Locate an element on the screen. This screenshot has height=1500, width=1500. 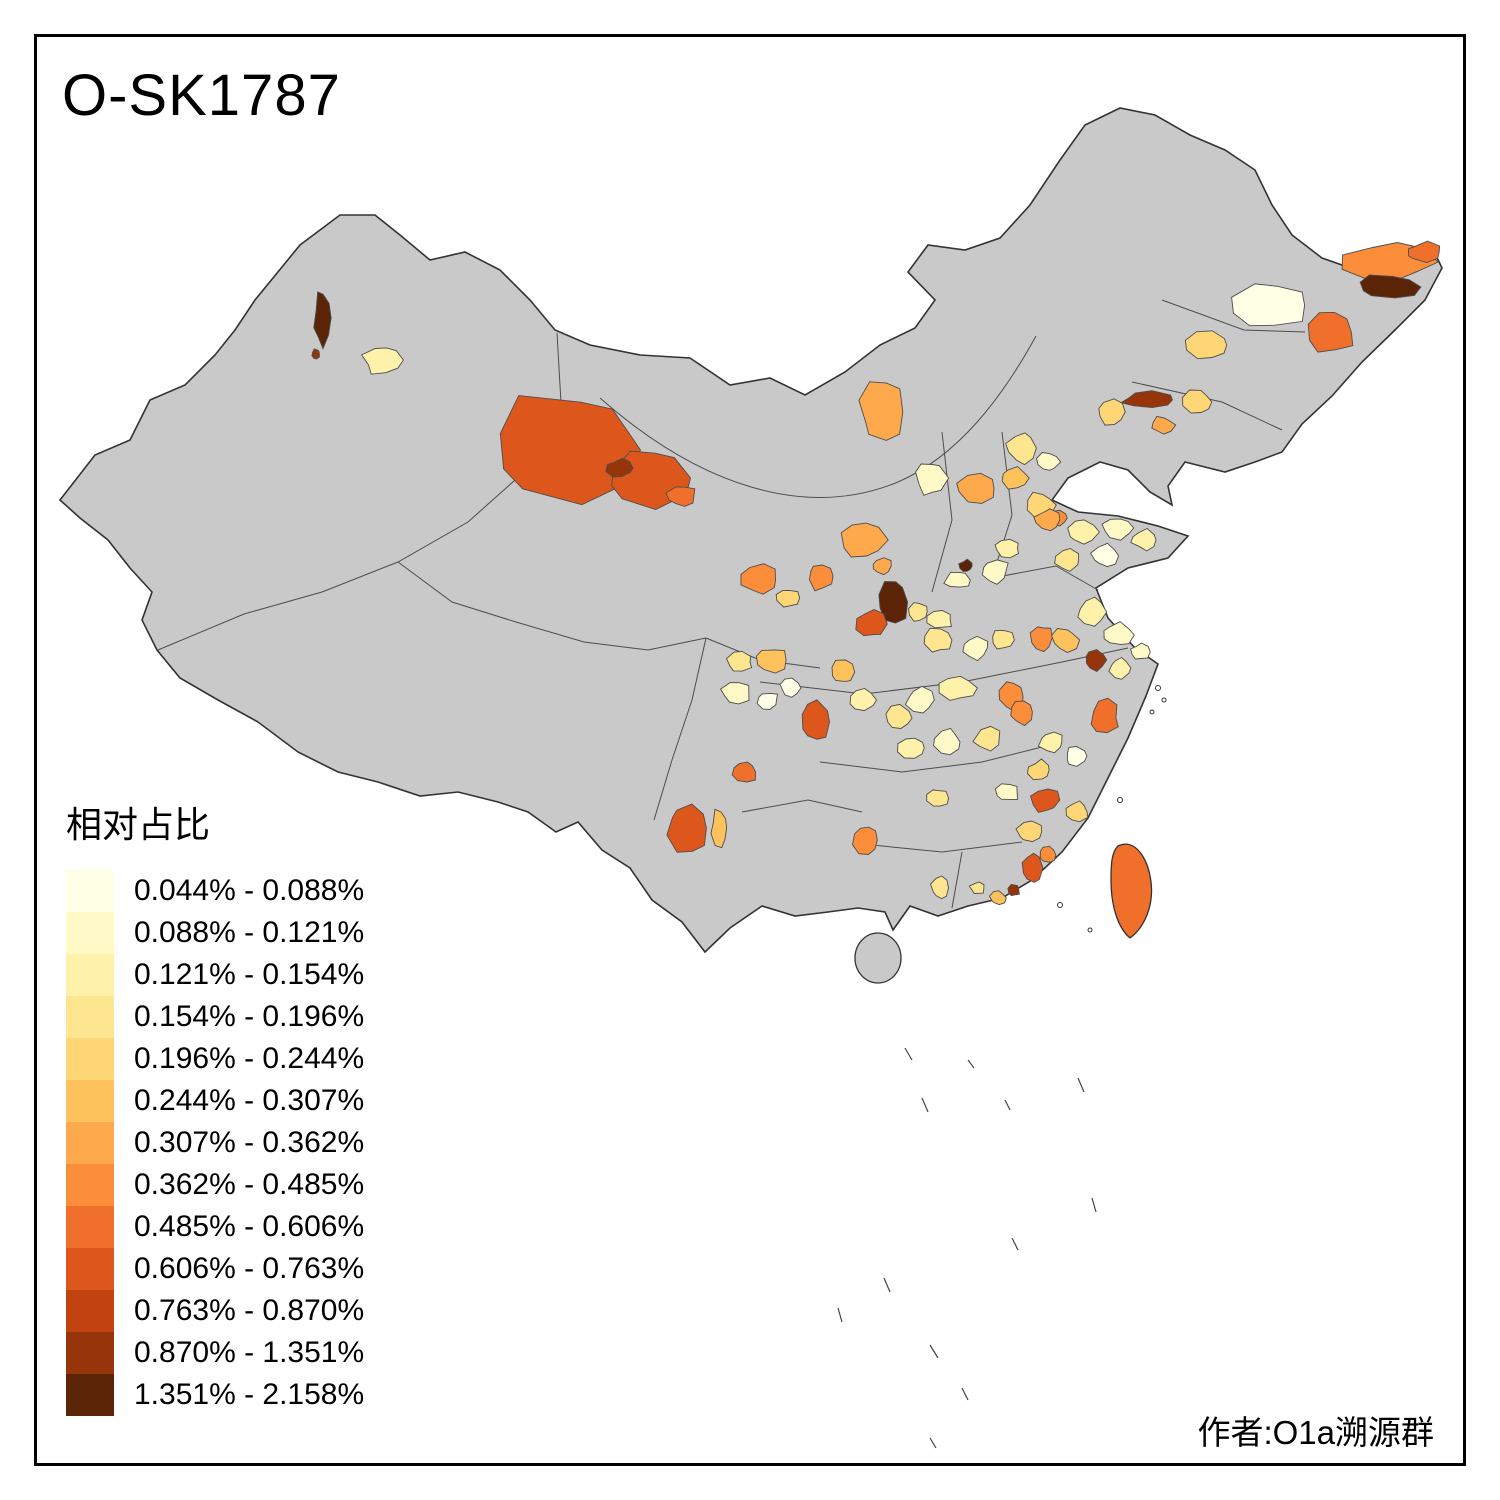
legend-item: 0.307% - 0.362% is located at coordinates (215, 1143).